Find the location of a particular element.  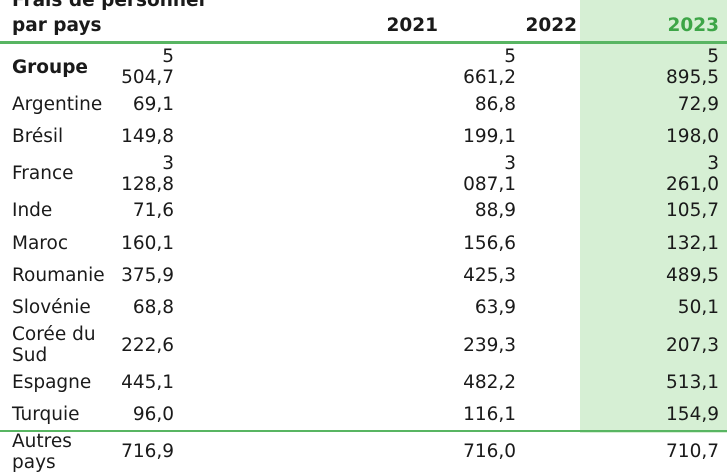

cell-2021: 160,1 is located at coordinates (148, 243).